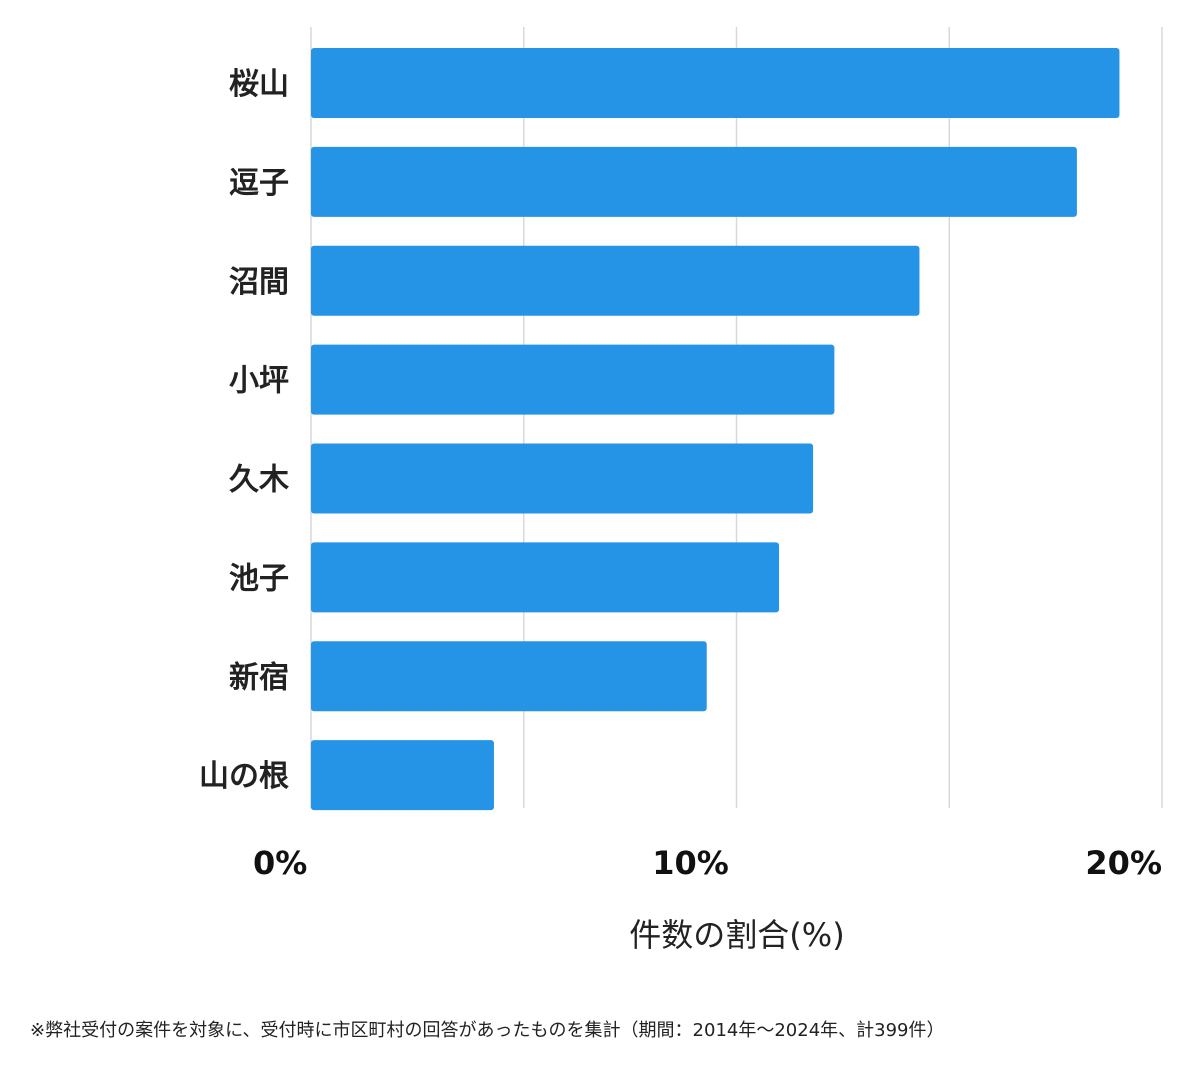  What do you see at coordinates (259, 84) in the screenshot?
I see `category-label-0: 桜山` at bounding box center [259, 84].